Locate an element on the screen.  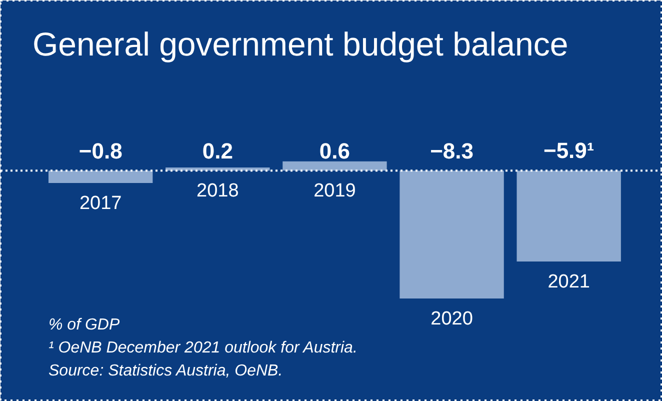
text: % of GDP is located at coordinates (84, 325).